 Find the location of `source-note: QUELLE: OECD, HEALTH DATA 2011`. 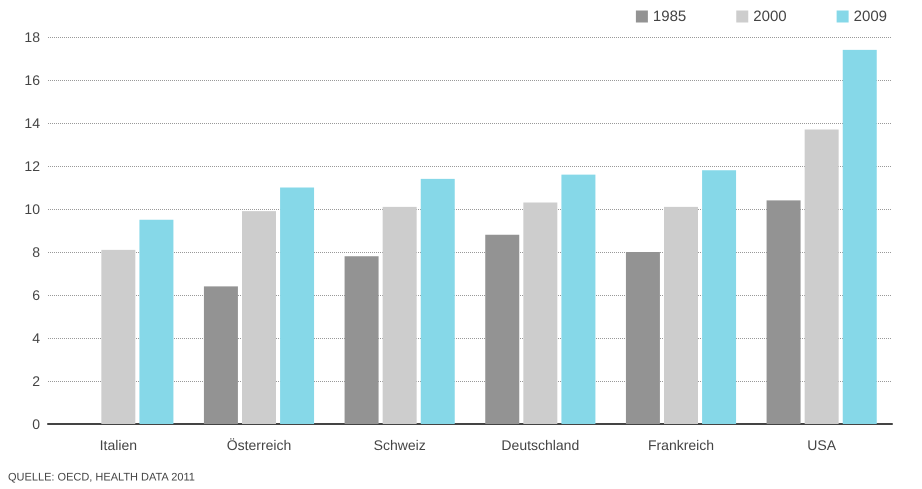

source-note: QUELLE: OECD, HEALTH DATA 2011 is located at coordinates (101, 478).